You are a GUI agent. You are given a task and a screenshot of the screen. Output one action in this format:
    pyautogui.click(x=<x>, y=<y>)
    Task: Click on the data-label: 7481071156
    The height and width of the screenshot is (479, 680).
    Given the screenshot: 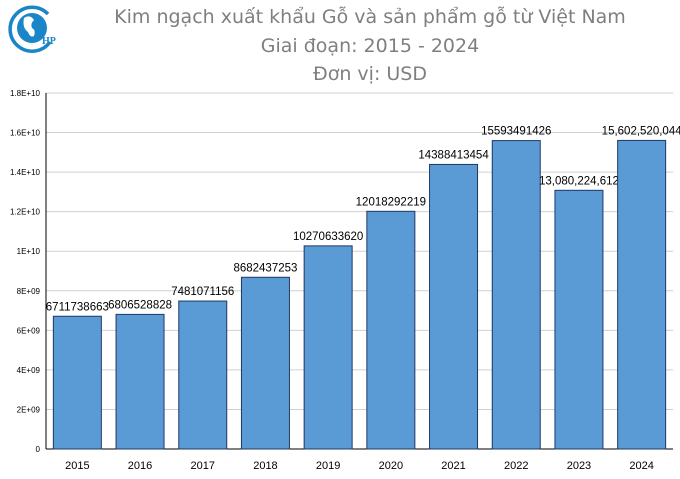 What is the action you would take?
    pyautogui.click(x=202, y=292)
    